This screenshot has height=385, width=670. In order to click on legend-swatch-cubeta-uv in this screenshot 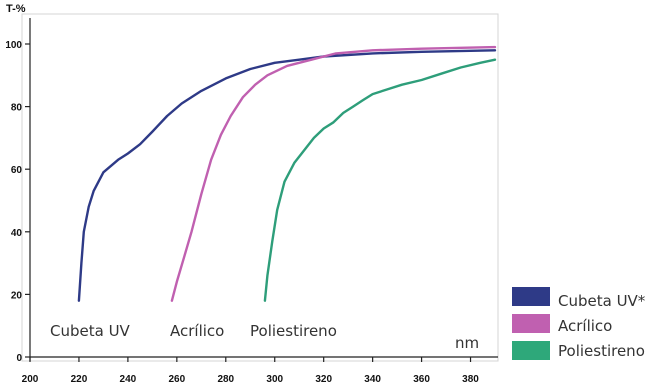, I will do `click(531, 296)`.